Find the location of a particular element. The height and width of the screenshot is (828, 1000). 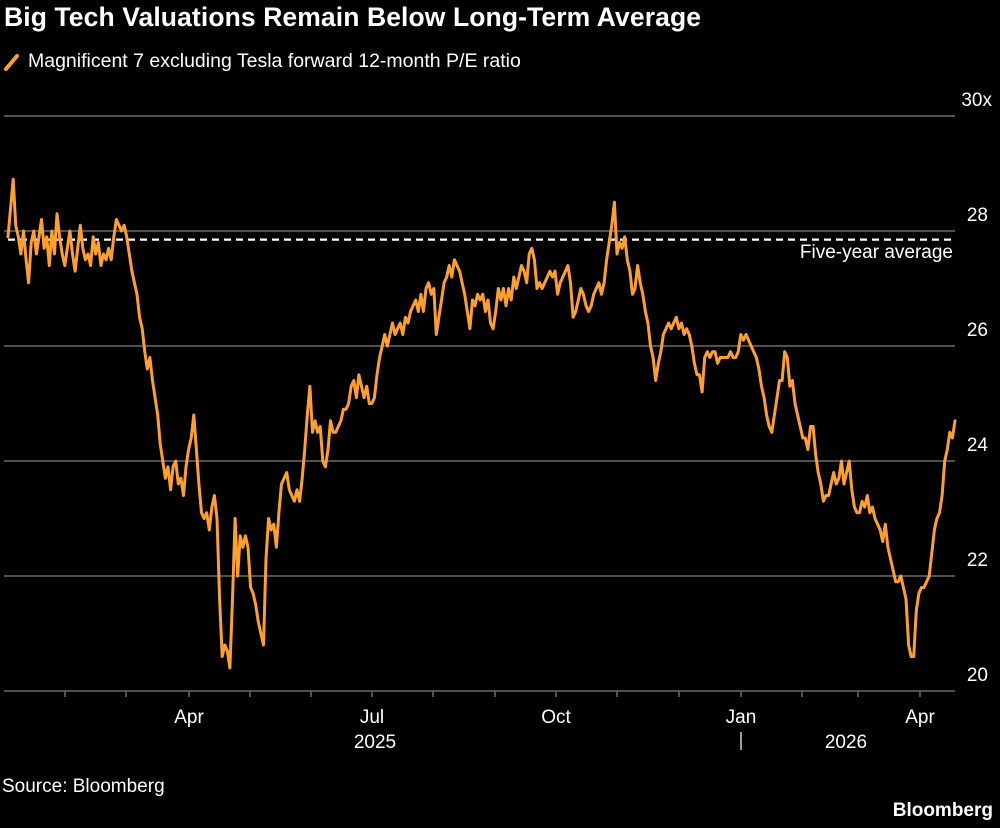

y-tick-labels: 30x 28 26 24 22 20 is located at coordinates (976, 388).